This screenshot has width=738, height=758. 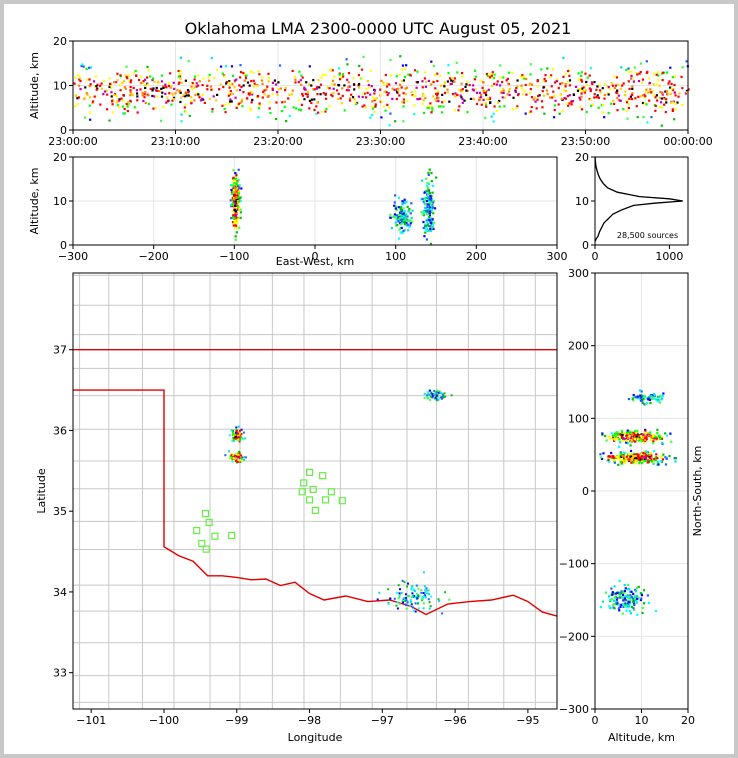 I want to click on x-tick-label: 0, so click(x=595, y=256).